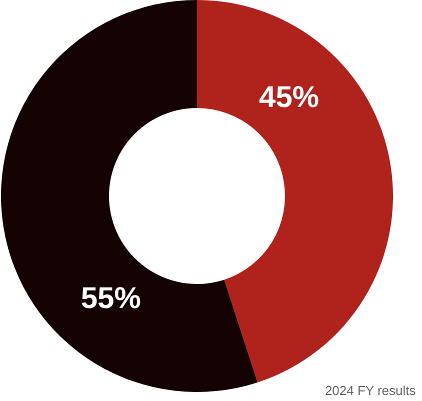 The width and height of the screenshot is (422, 401). I want to click on text: 2024 FY results, so click(370, 390).